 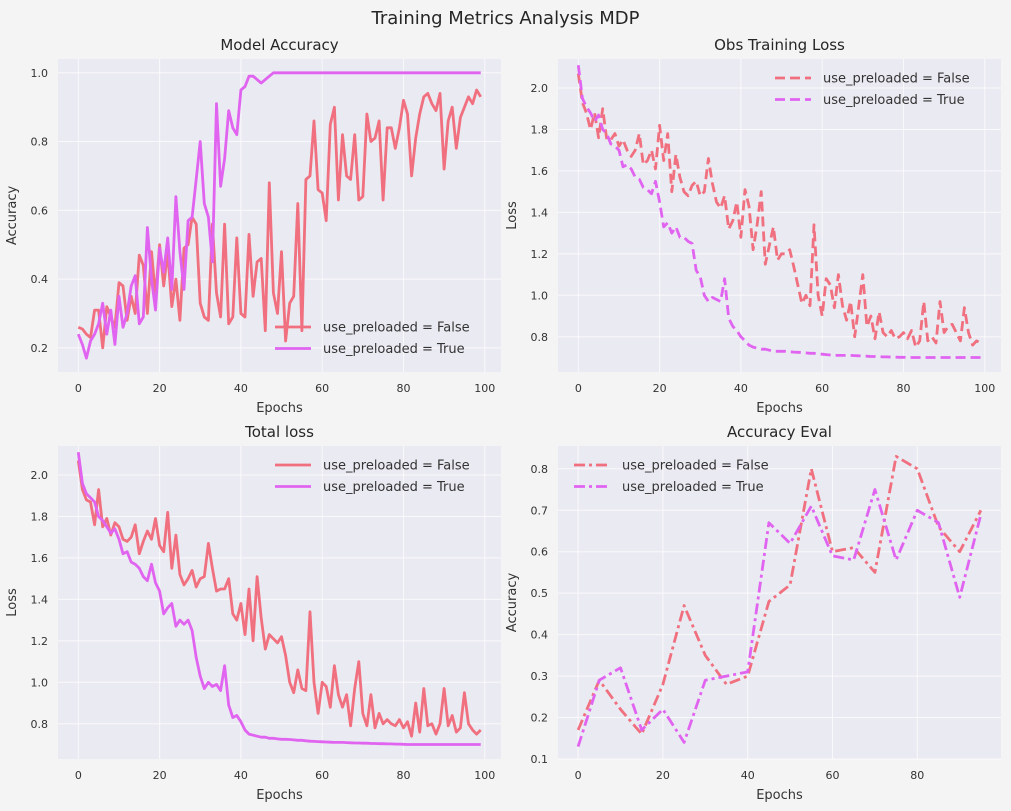 What do you see at coordinates (779, 432) in the screenshot?
I see `chart-title: Accuracy Eval` at bounding box center [779, 432].